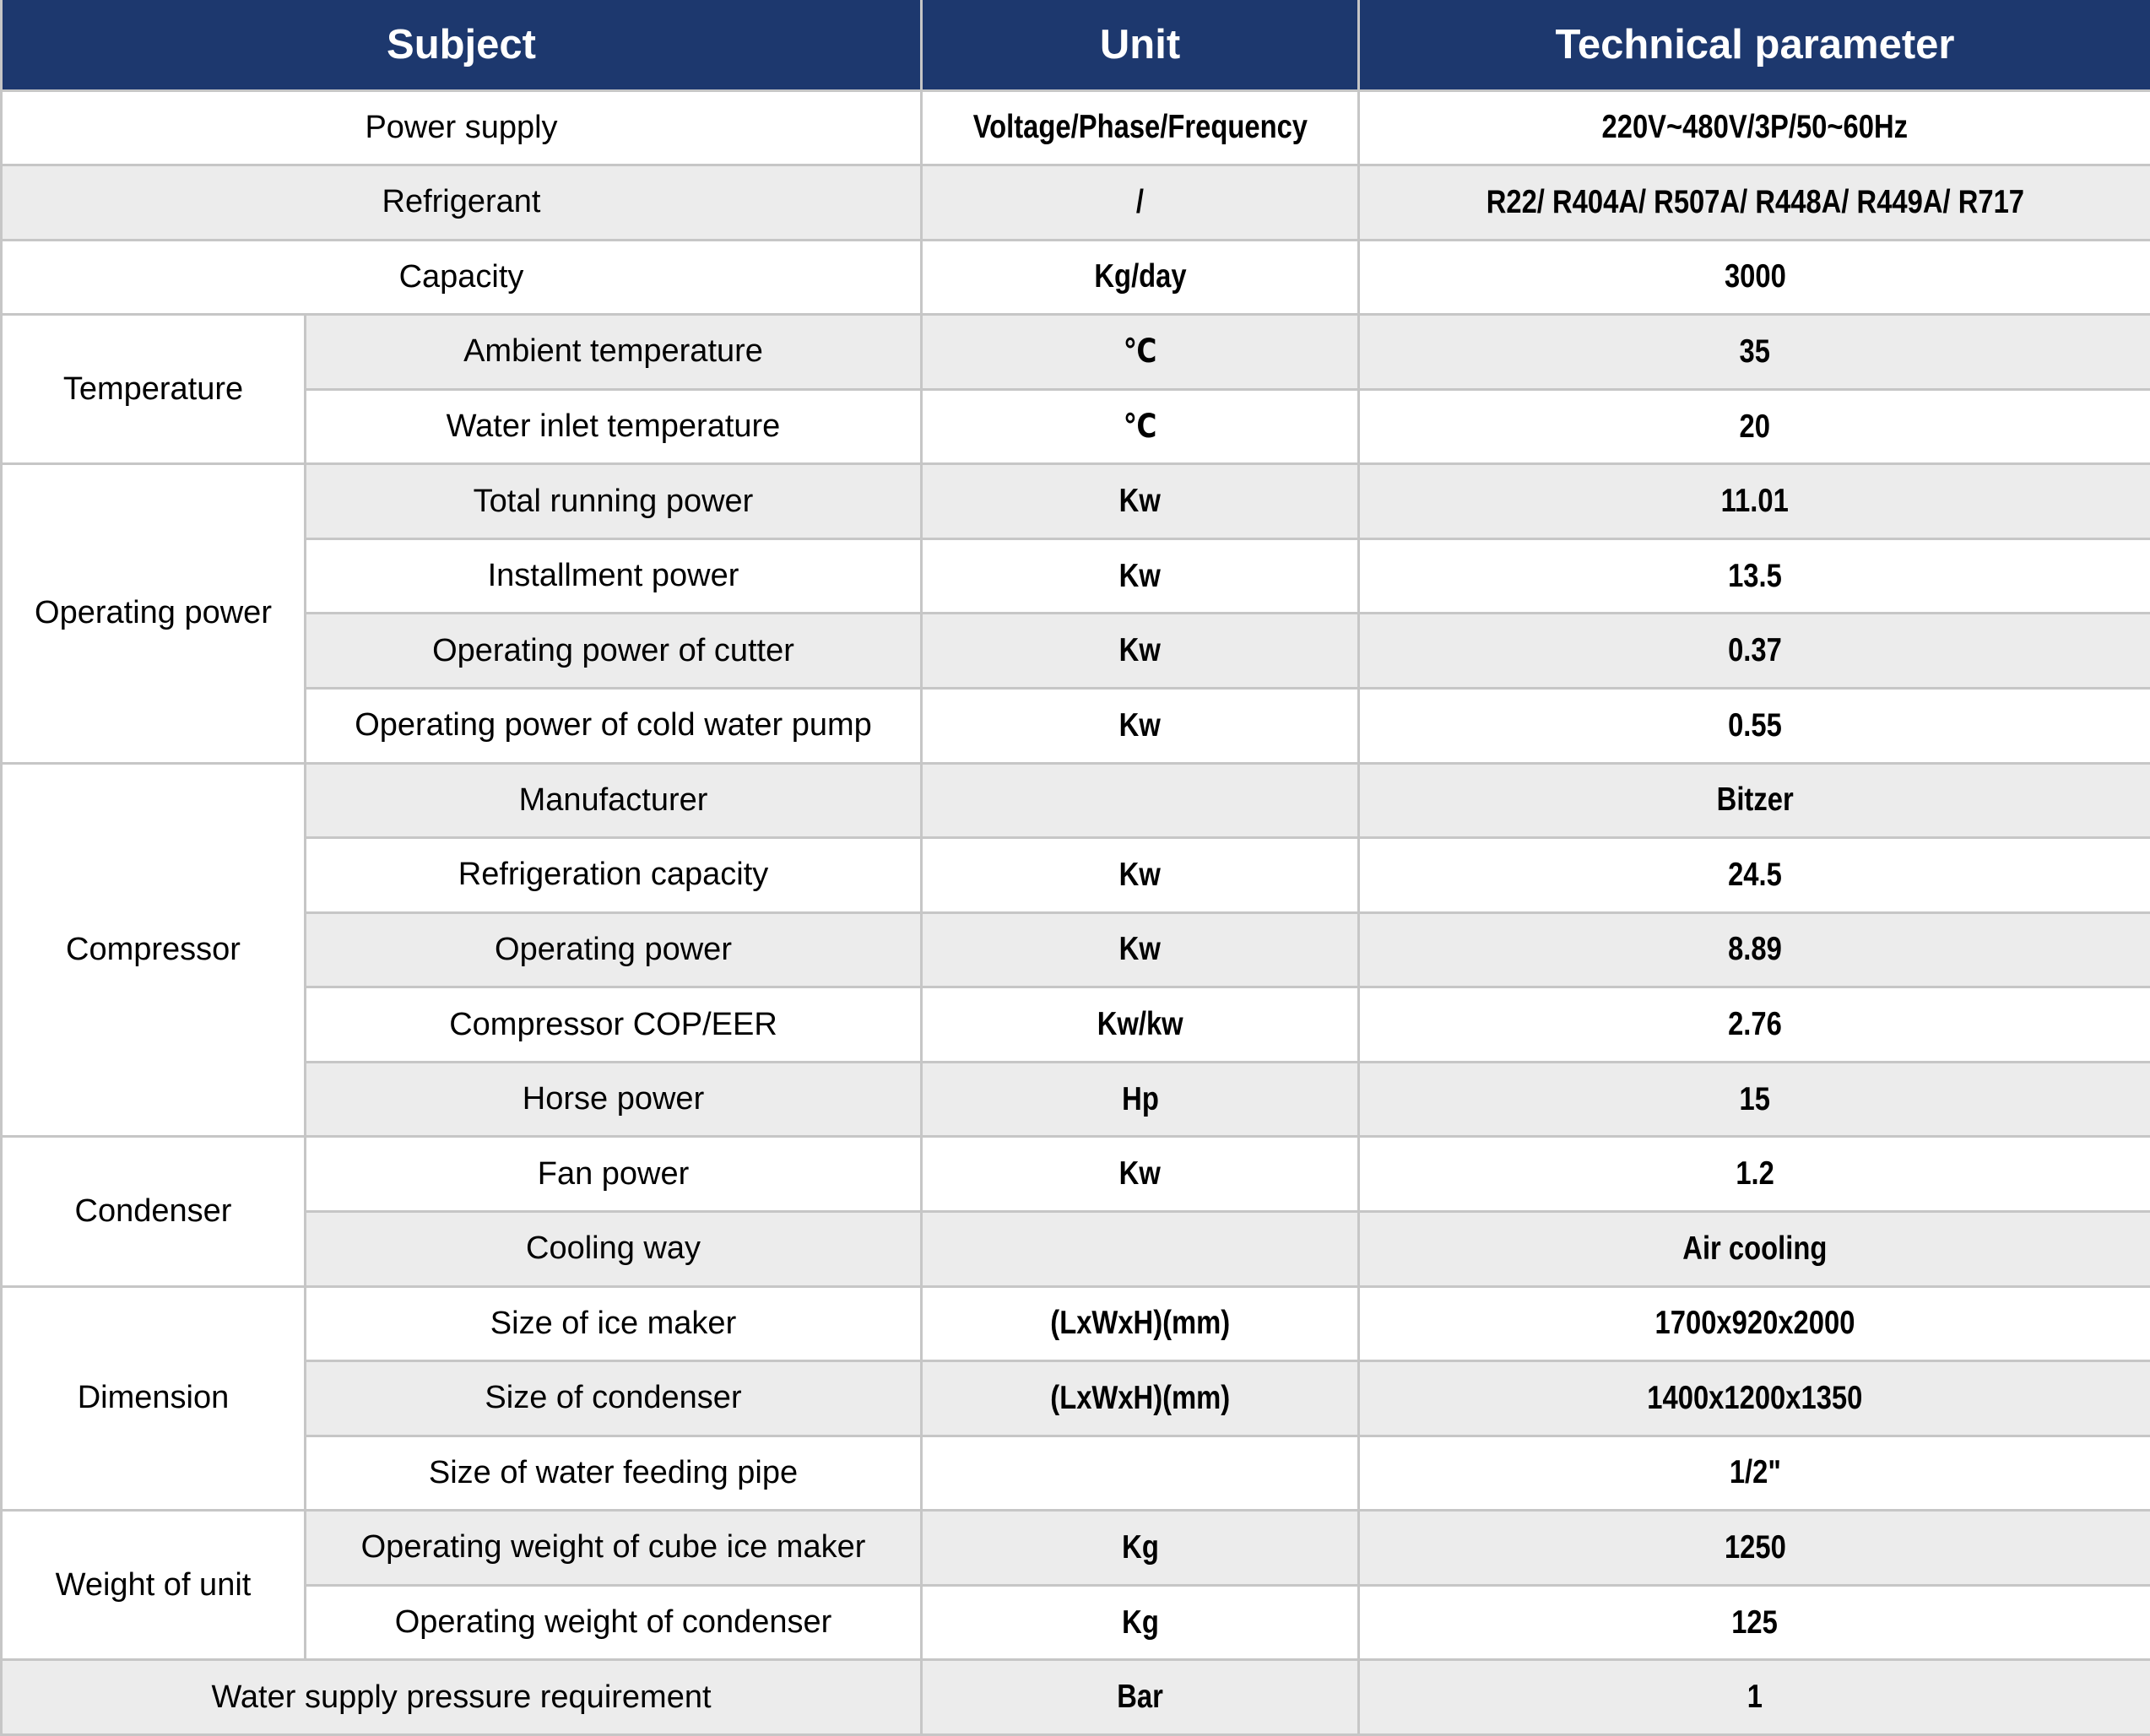 This screenshot has height=1736, width=2150. I want to click on unit-cell: ℃, so click(1140, 352).